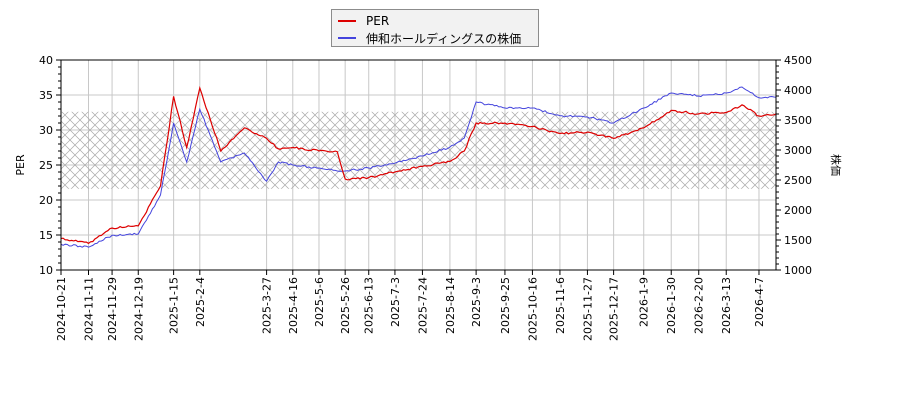  What do you see at coordinates (450, 305) in the screenshot?
I see `svg-text: 2025-8-14` at bounding box center [450, 305].